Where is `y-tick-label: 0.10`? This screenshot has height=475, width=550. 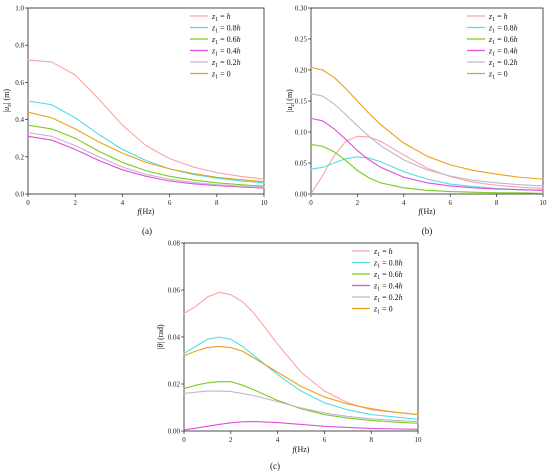
y-tick-label: 0.10 is located at coordinates (301, 133).